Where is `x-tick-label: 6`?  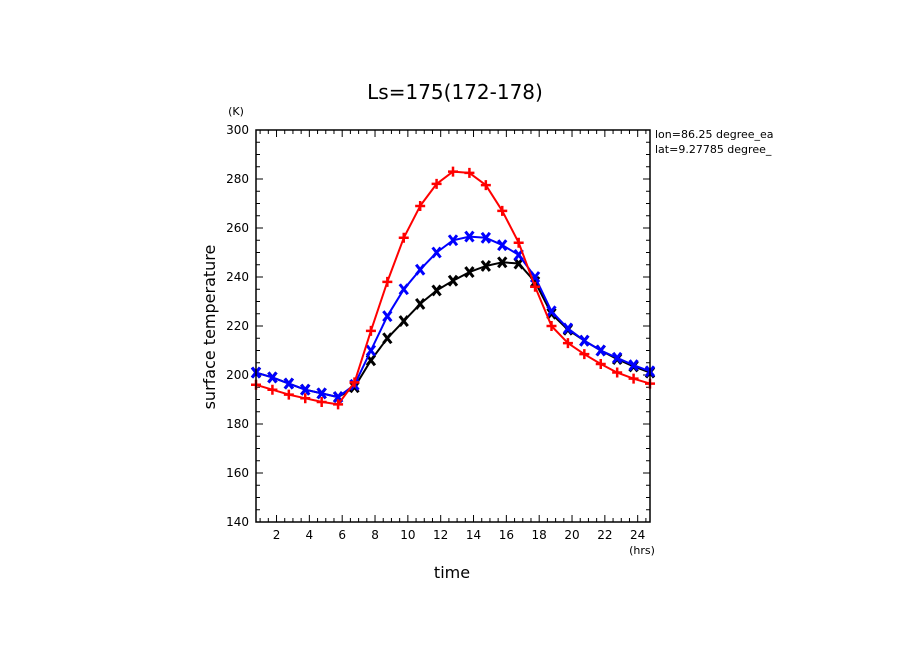
x-tick-label: 6 is located at coordinates (342, 535).